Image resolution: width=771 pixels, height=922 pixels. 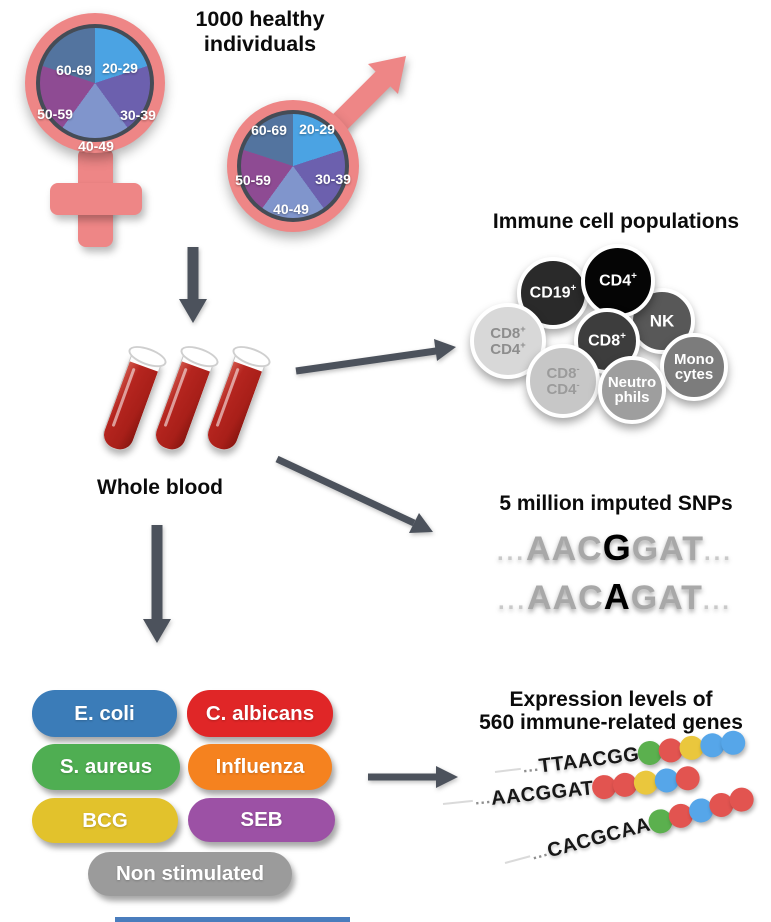 What do you see at coordinates (105, 820) in the screenshot?
I see `stimulus-bcg: BCG` at bounding box center [105, 820].